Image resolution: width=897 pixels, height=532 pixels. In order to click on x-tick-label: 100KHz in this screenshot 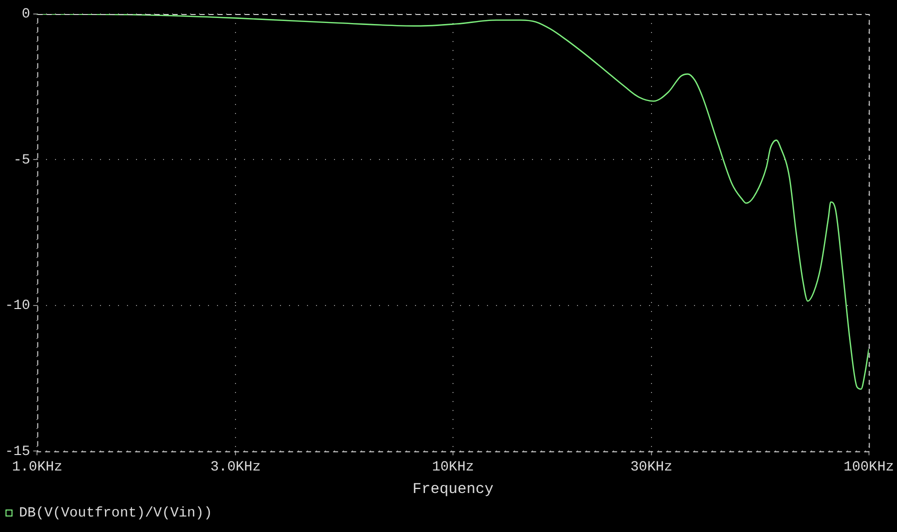, I will do `click(869, 467)`.